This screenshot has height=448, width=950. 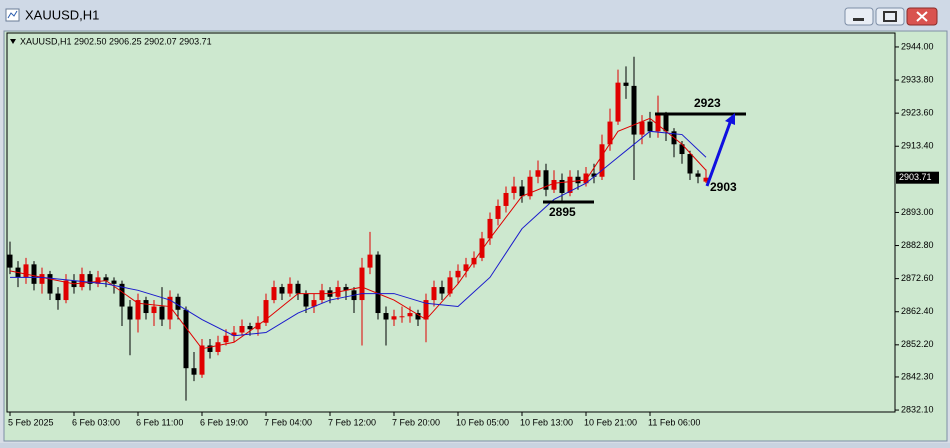 I want to click on x-tick-label: 10 Feb 05:00, so click(x=482, y=422).